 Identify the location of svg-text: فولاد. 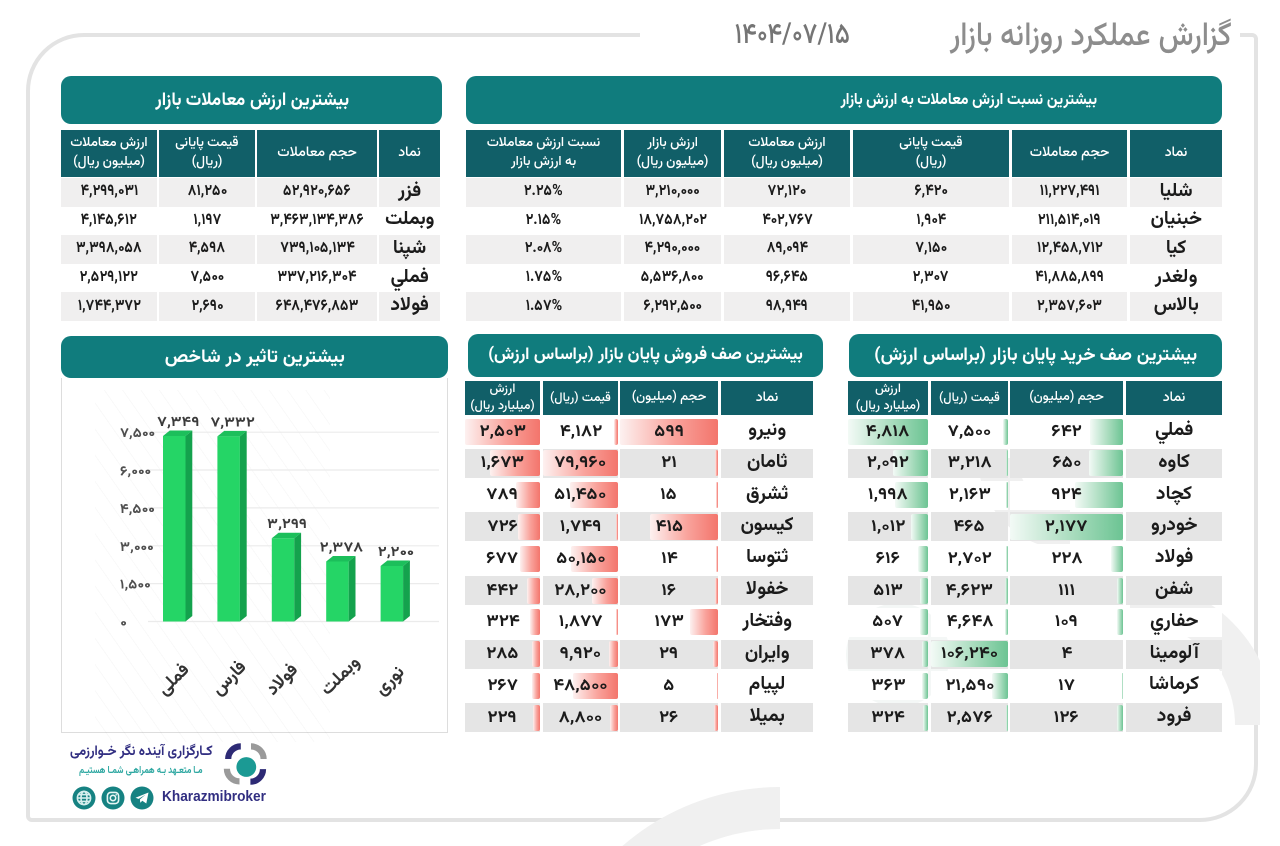
(282, 680).